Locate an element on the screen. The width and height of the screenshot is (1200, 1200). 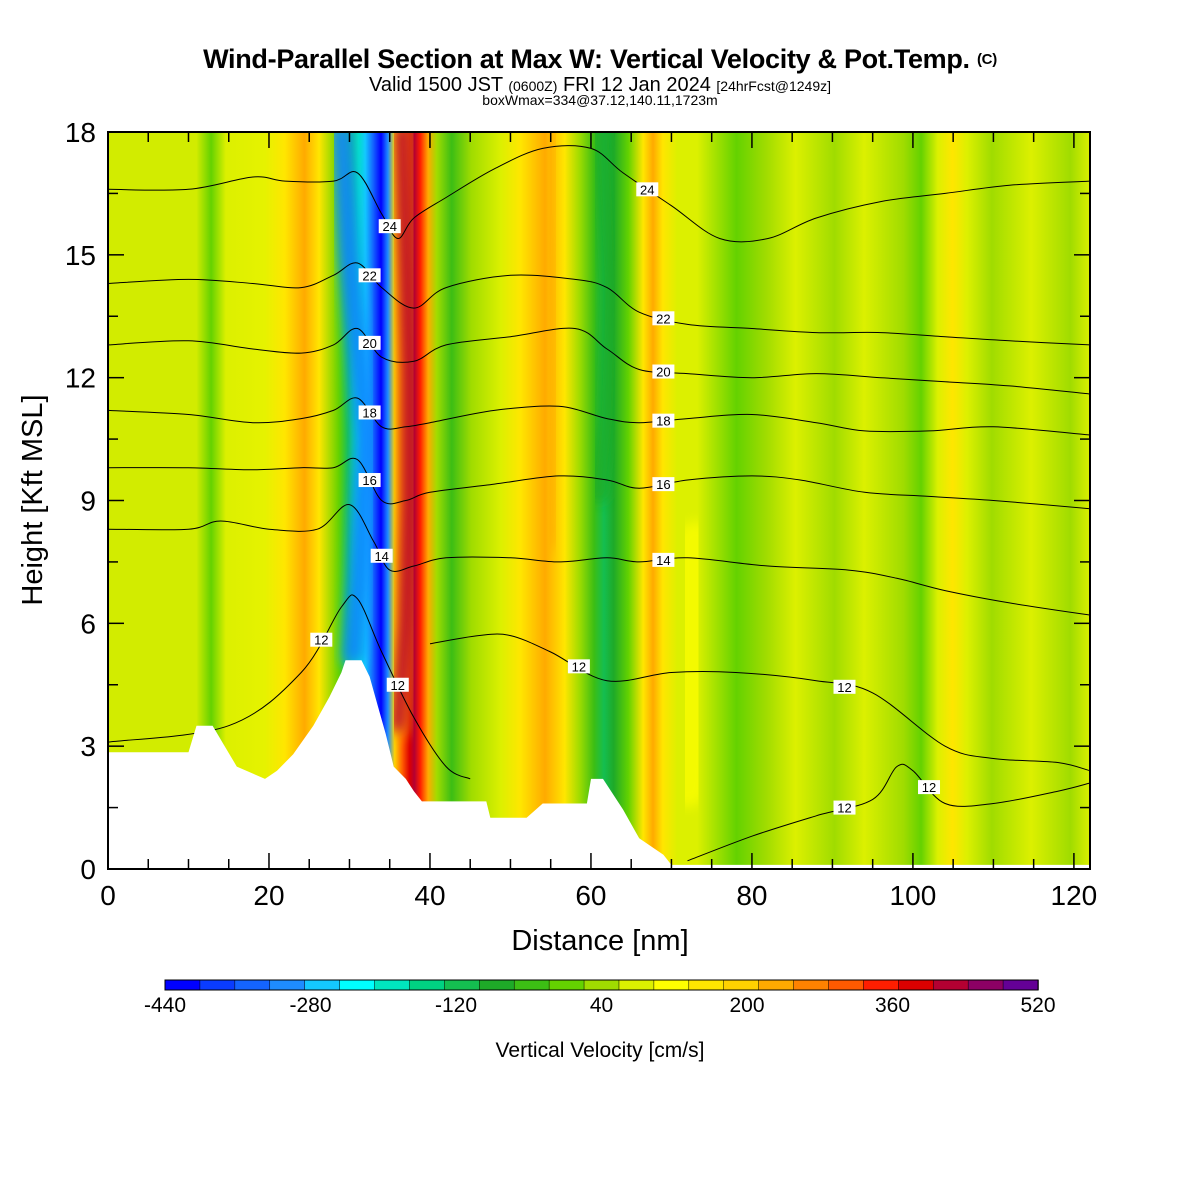
contour-label-18: 18 is located at coordinates (369, 412).